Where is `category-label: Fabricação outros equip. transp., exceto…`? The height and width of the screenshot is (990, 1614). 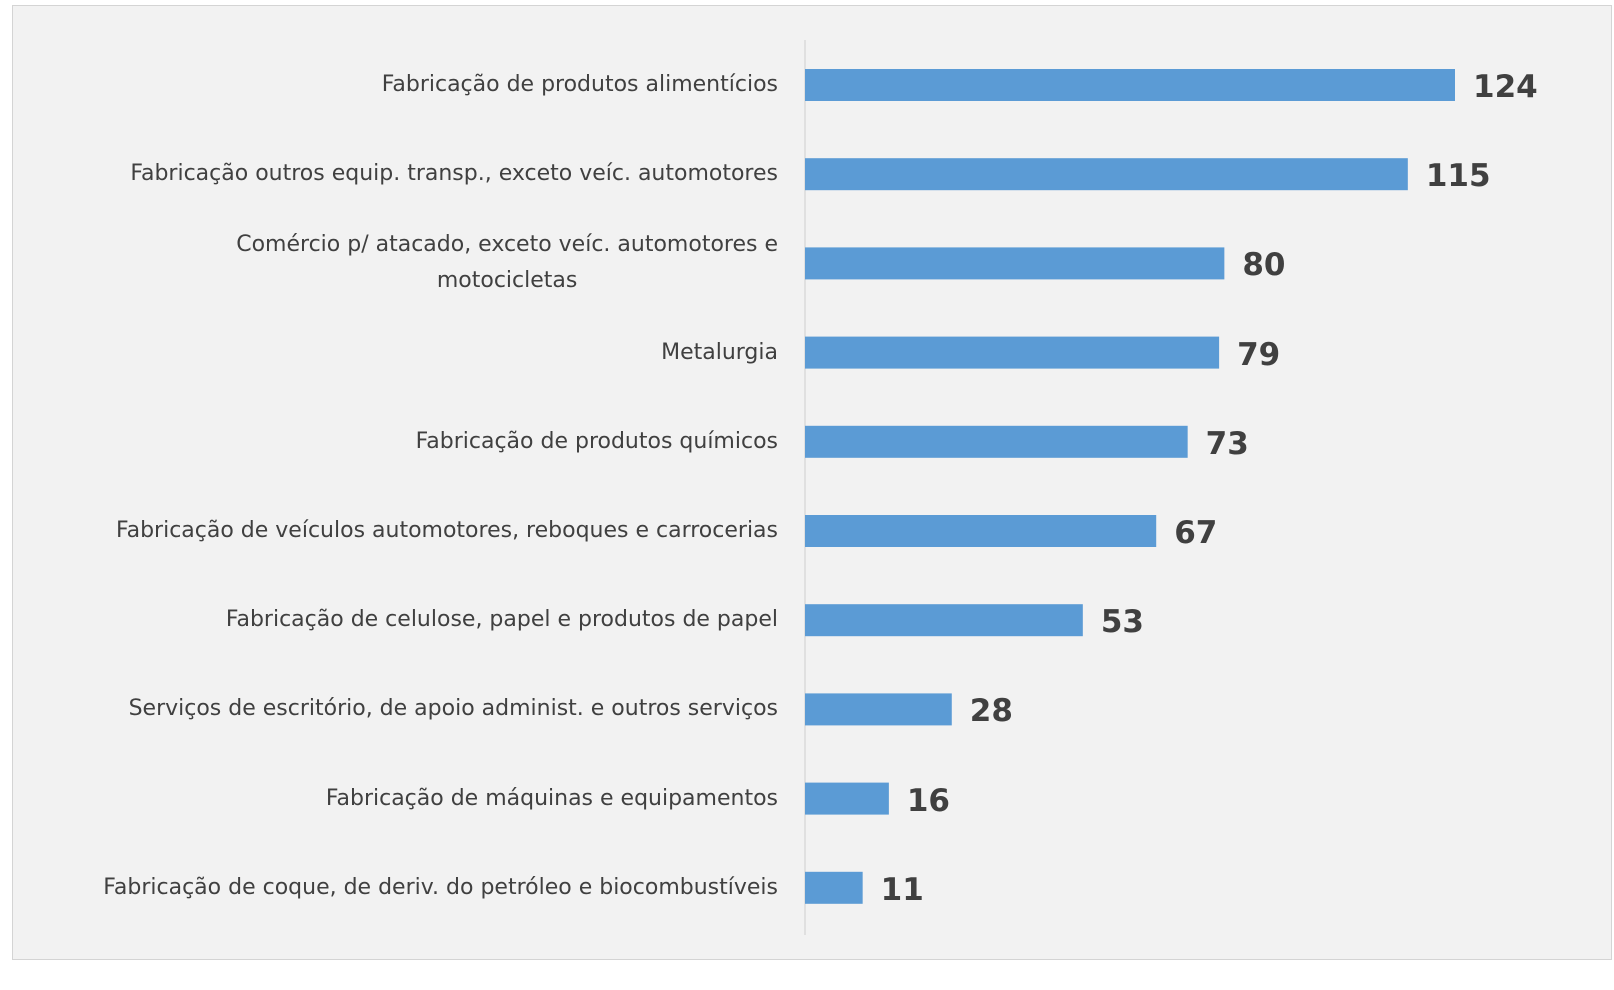 category-label: Fabricação outros equip. transp., exceto… is located at coordinates (454, 174).